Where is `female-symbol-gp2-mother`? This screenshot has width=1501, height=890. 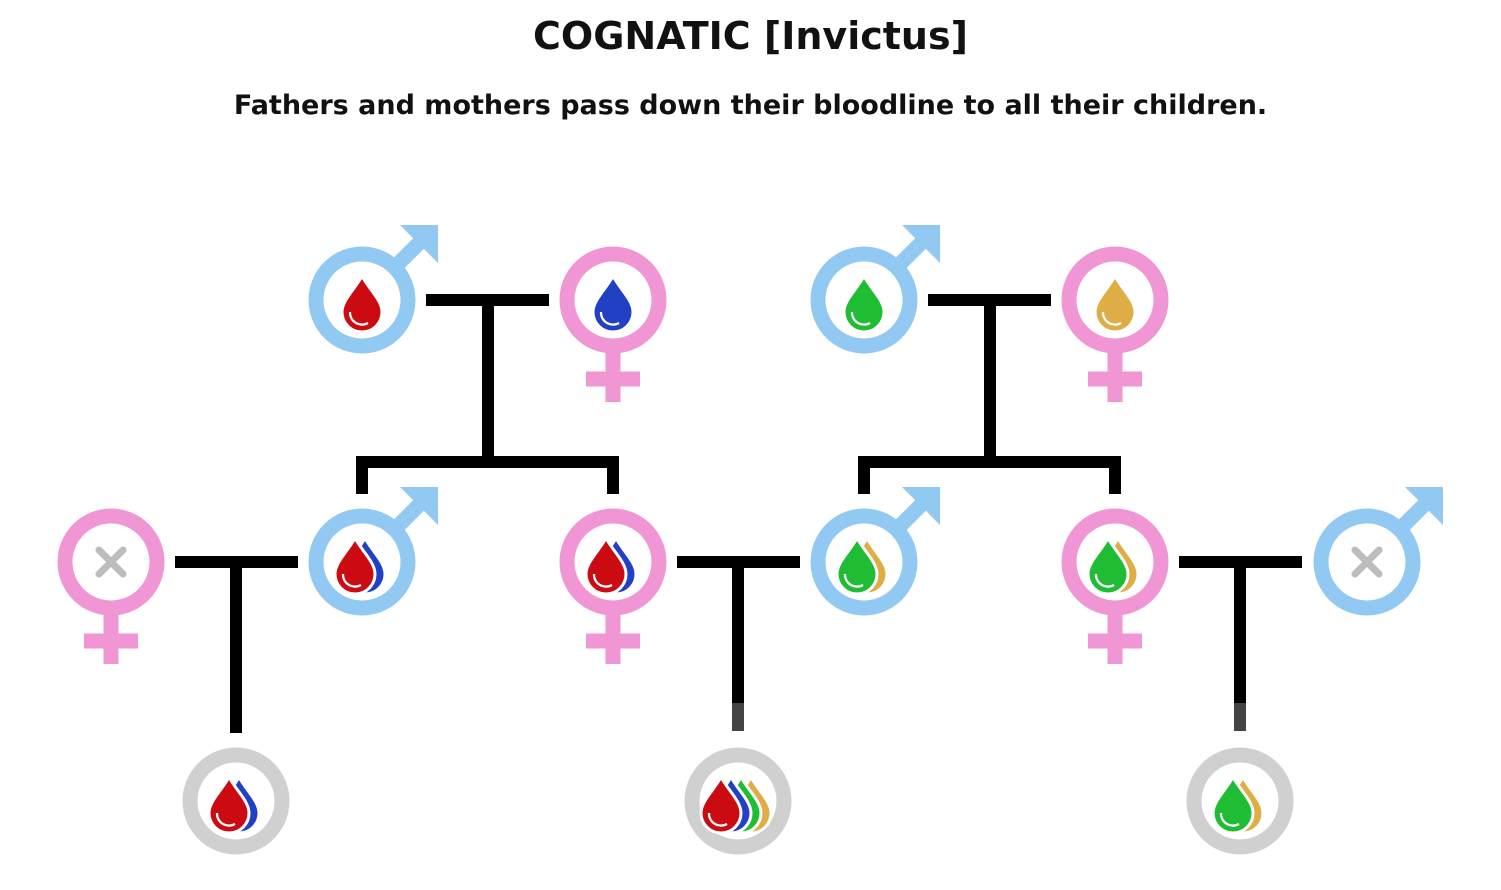 female-symbol-gp2-mother is located at coordinates (1115, 324).